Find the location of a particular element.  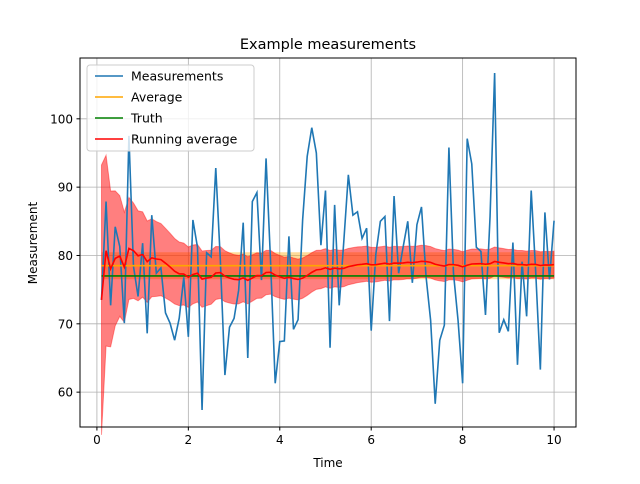

legend-label: Measurements is located at coordinates (177, 76).